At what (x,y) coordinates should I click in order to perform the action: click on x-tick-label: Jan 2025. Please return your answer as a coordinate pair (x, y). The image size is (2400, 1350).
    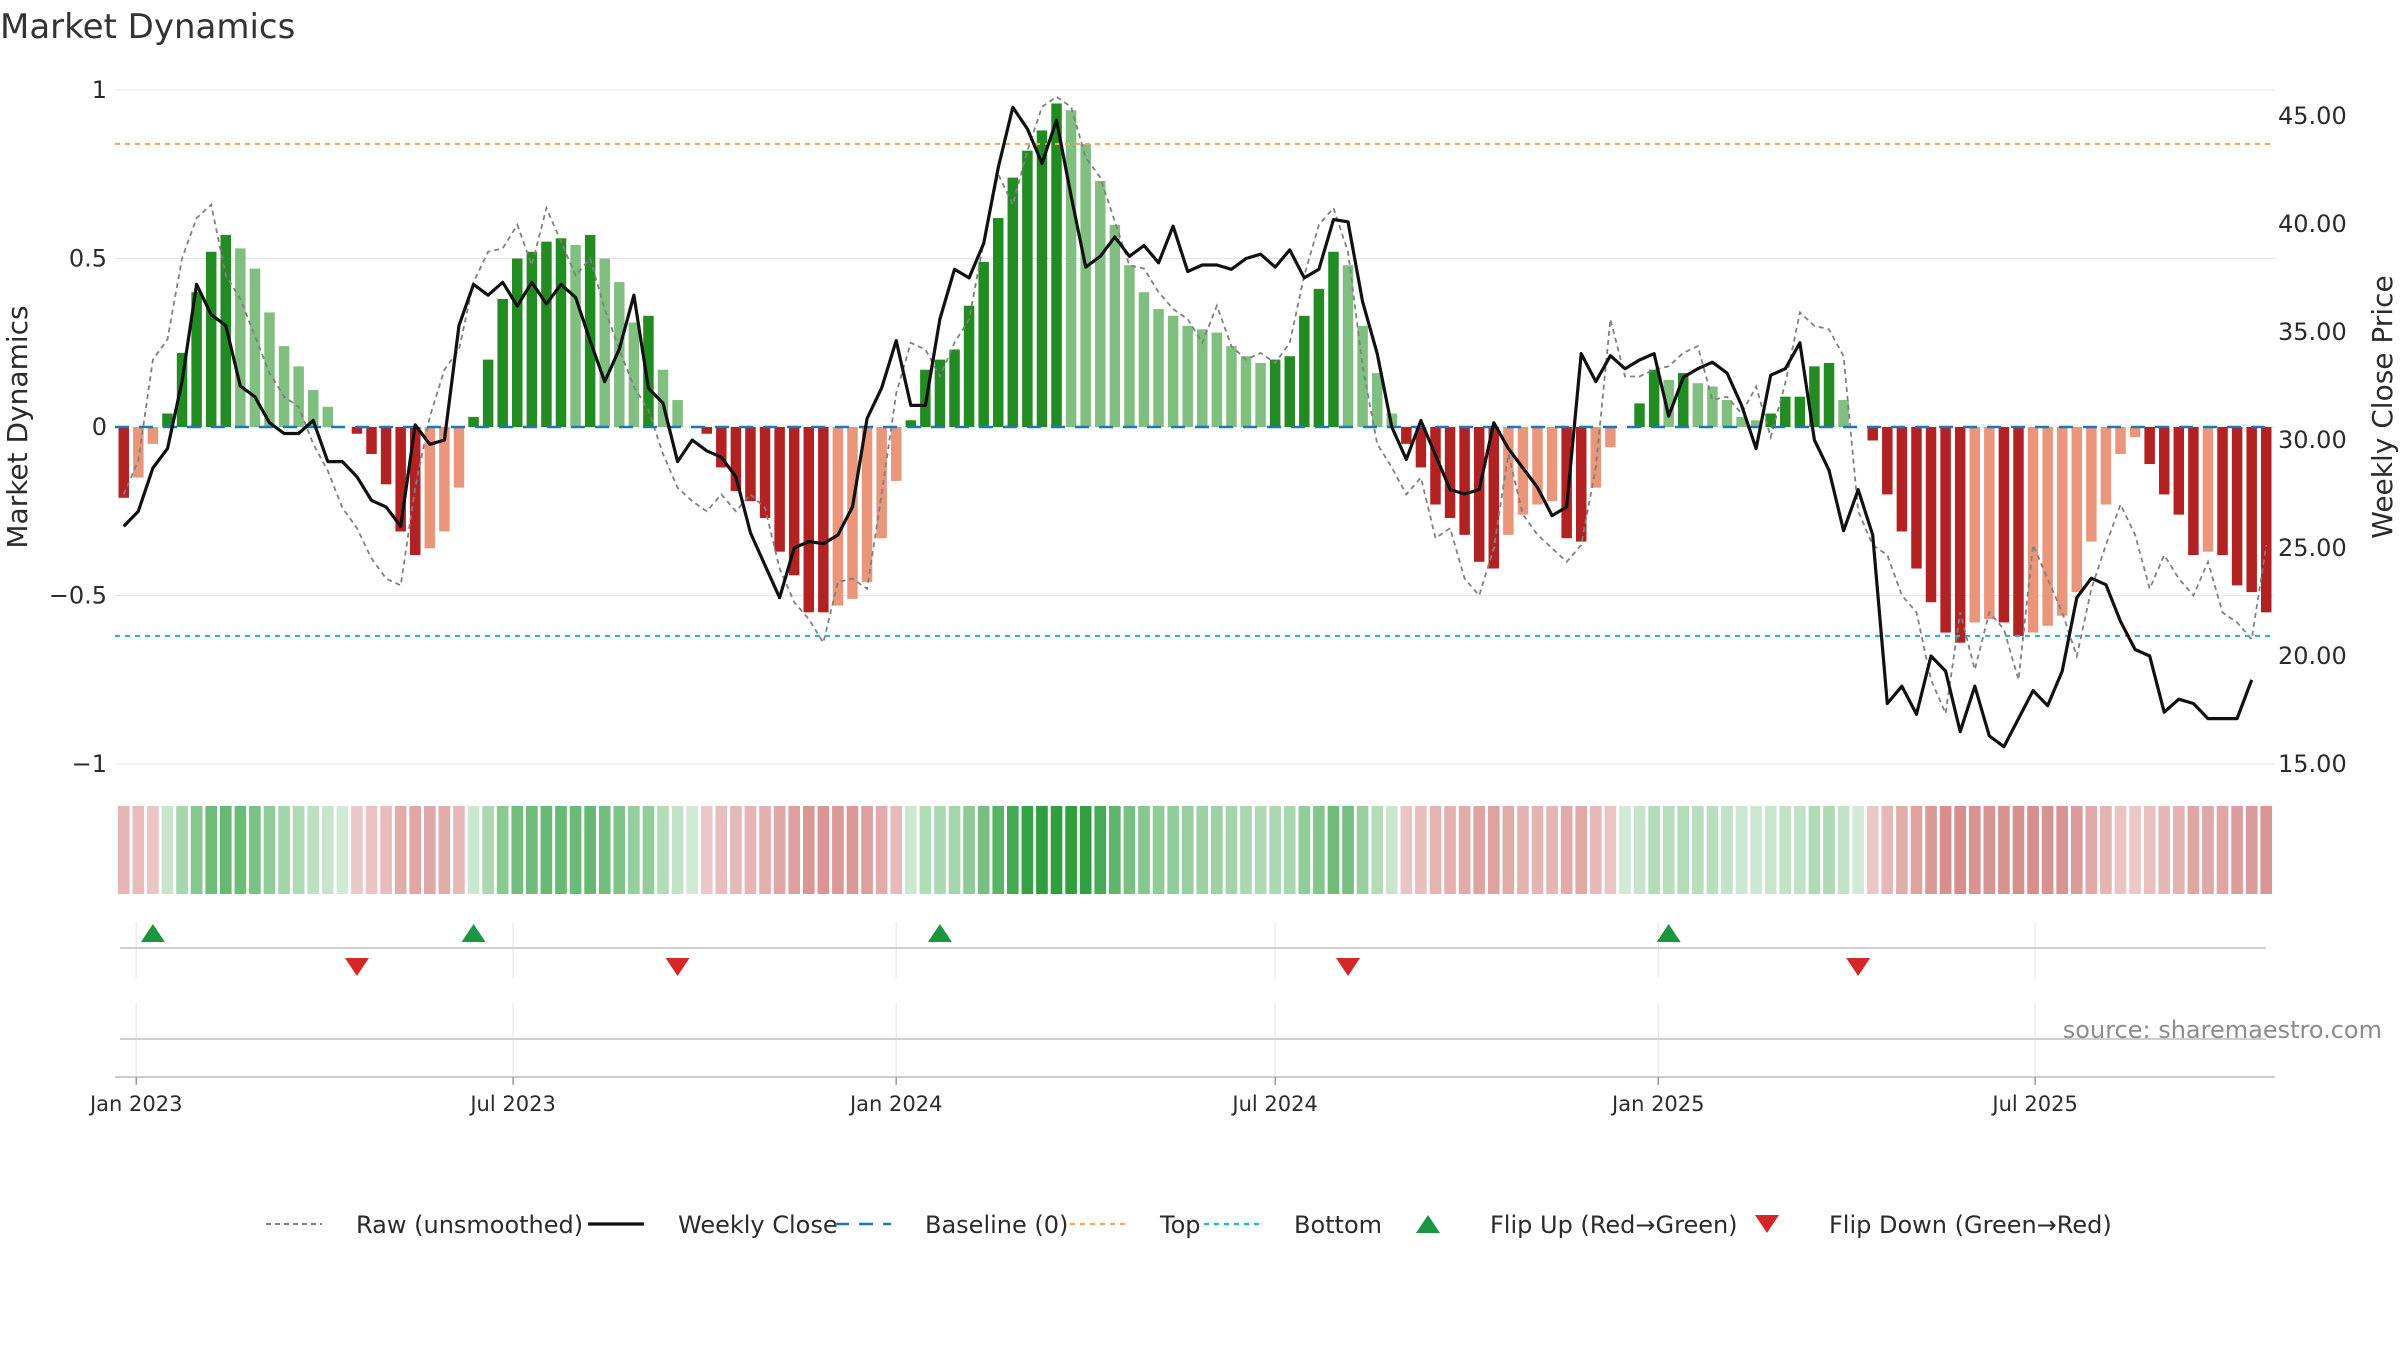
    Looking at the image, I should click on (1657, 1104).